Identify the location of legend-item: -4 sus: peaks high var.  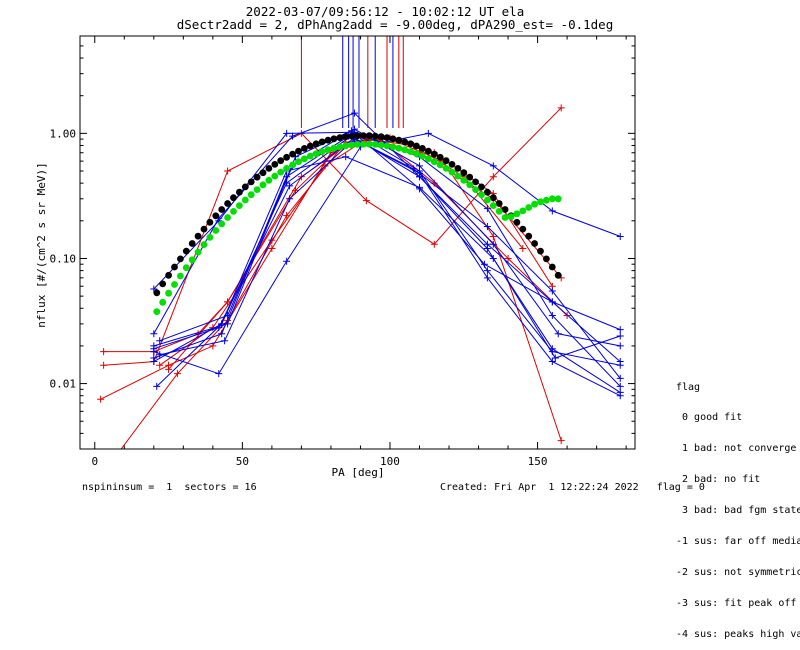
(738, 634).